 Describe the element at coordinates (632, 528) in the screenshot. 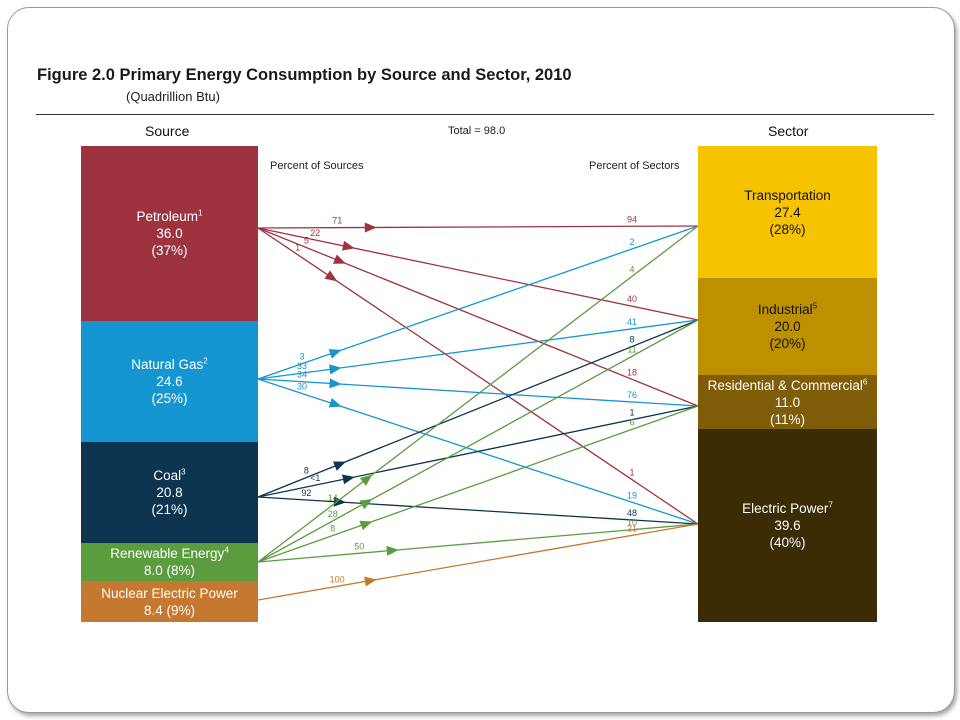

I see `flow-sector-percent: 21` at that location.